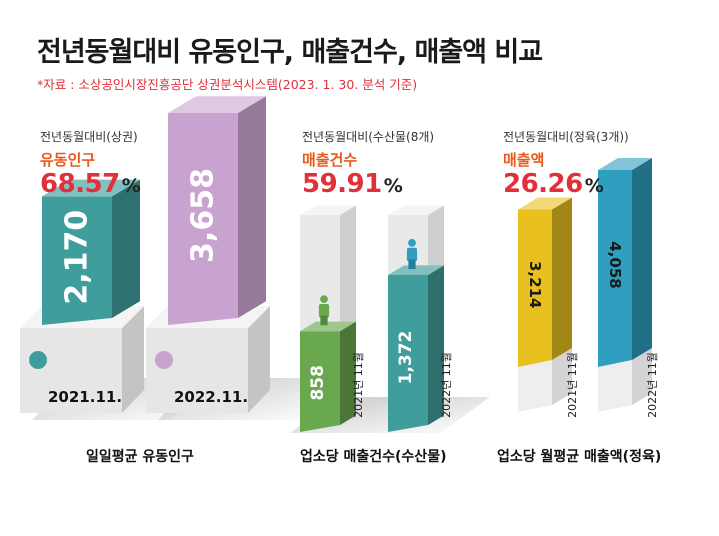 Image resolution: width=719 pixels, height=536 pixels. I want to click on bar-value-label: 858, so click(318, 383).